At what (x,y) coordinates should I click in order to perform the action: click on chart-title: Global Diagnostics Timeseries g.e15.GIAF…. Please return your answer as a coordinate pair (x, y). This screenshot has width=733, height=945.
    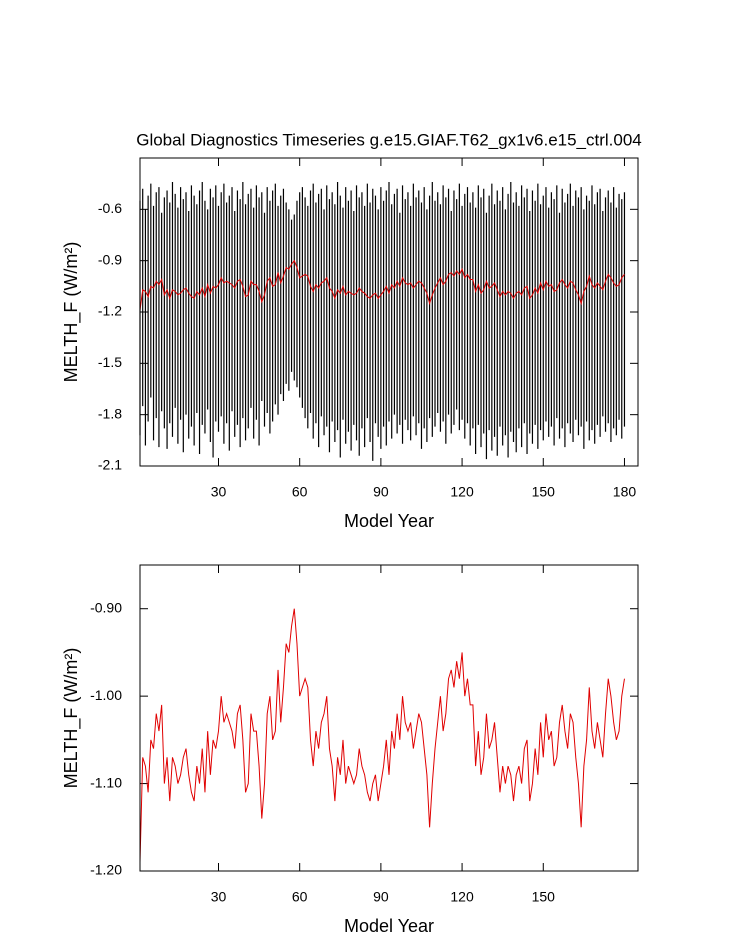
    Looking at the image, I should click on (389, 139).